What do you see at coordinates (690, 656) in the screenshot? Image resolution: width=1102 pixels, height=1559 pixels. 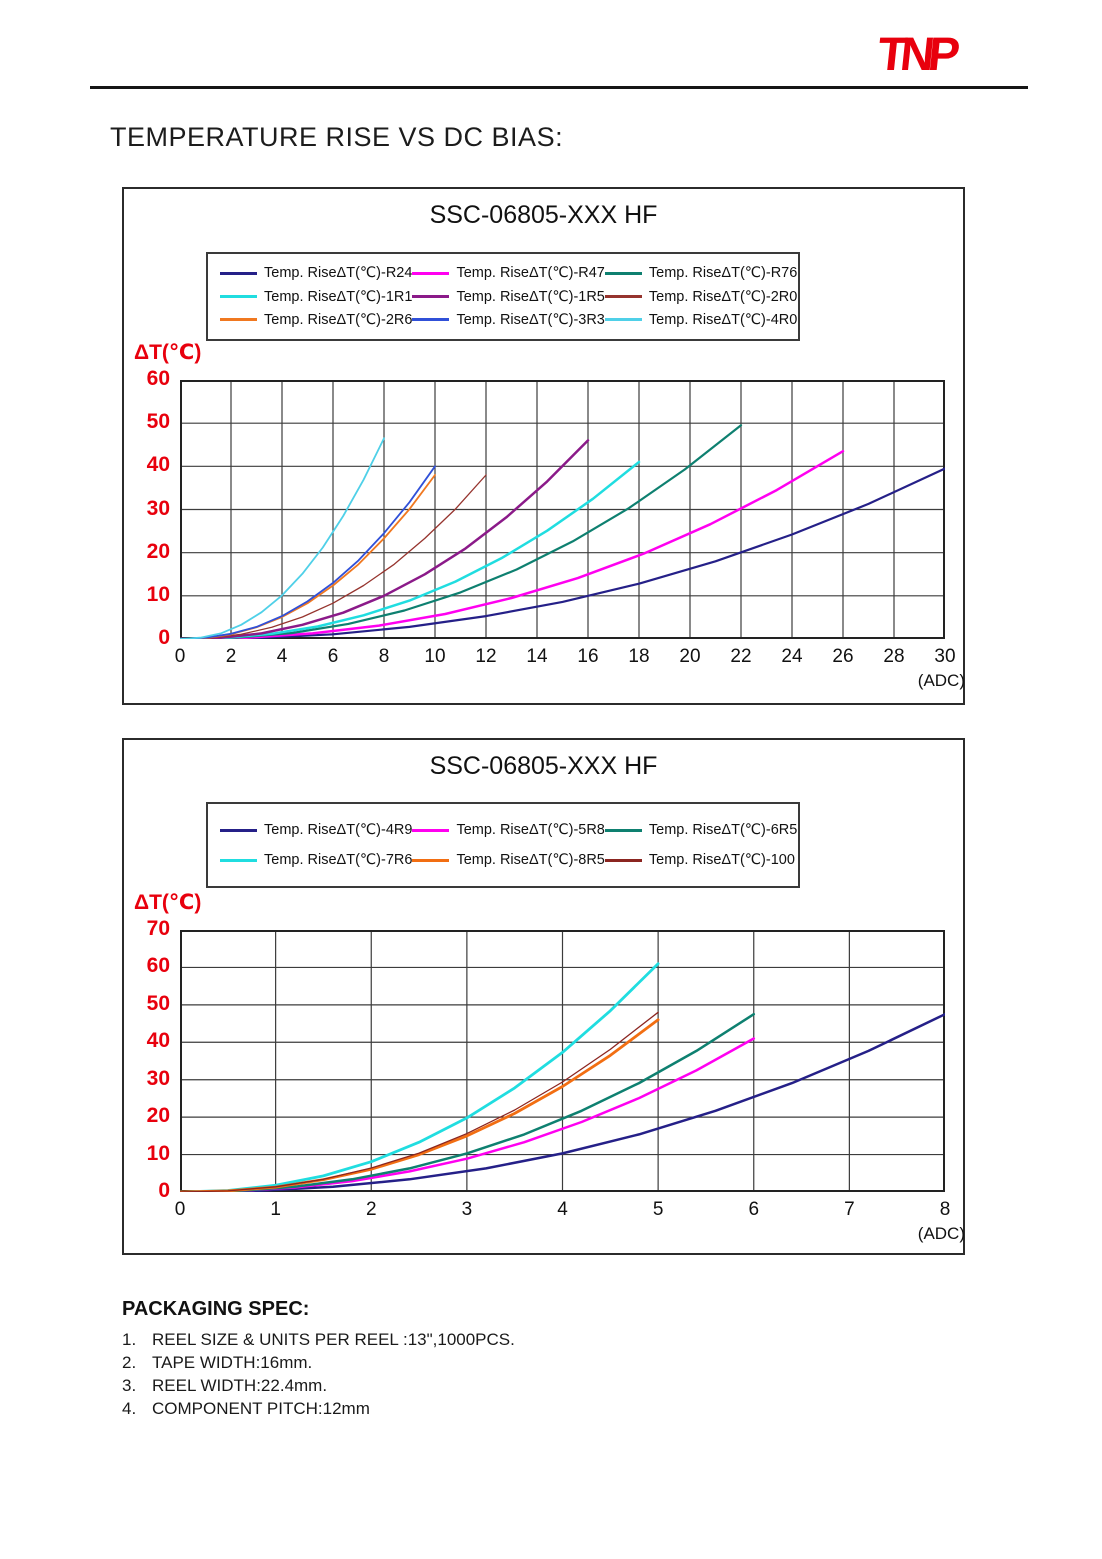 I see `x-tick-label: 20` at bounding box center [690, 656].